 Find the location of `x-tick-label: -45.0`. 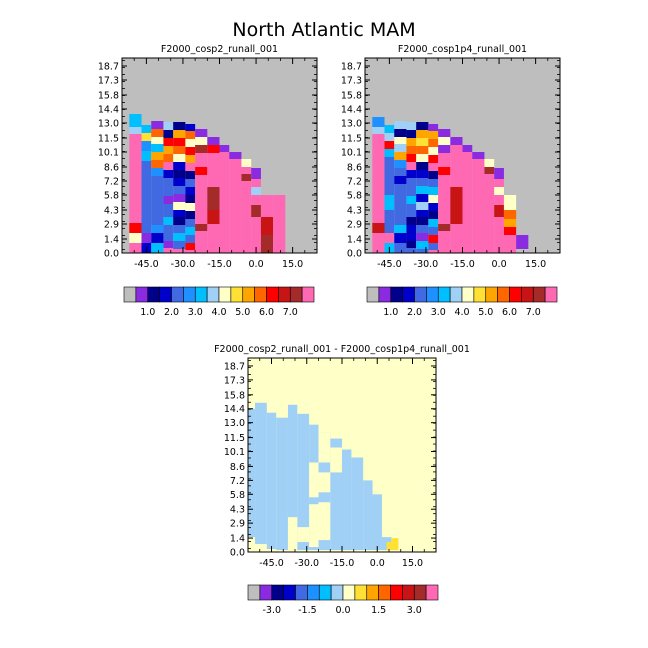

x-tick-label: -45.0 is located at coordinates (146, 264).